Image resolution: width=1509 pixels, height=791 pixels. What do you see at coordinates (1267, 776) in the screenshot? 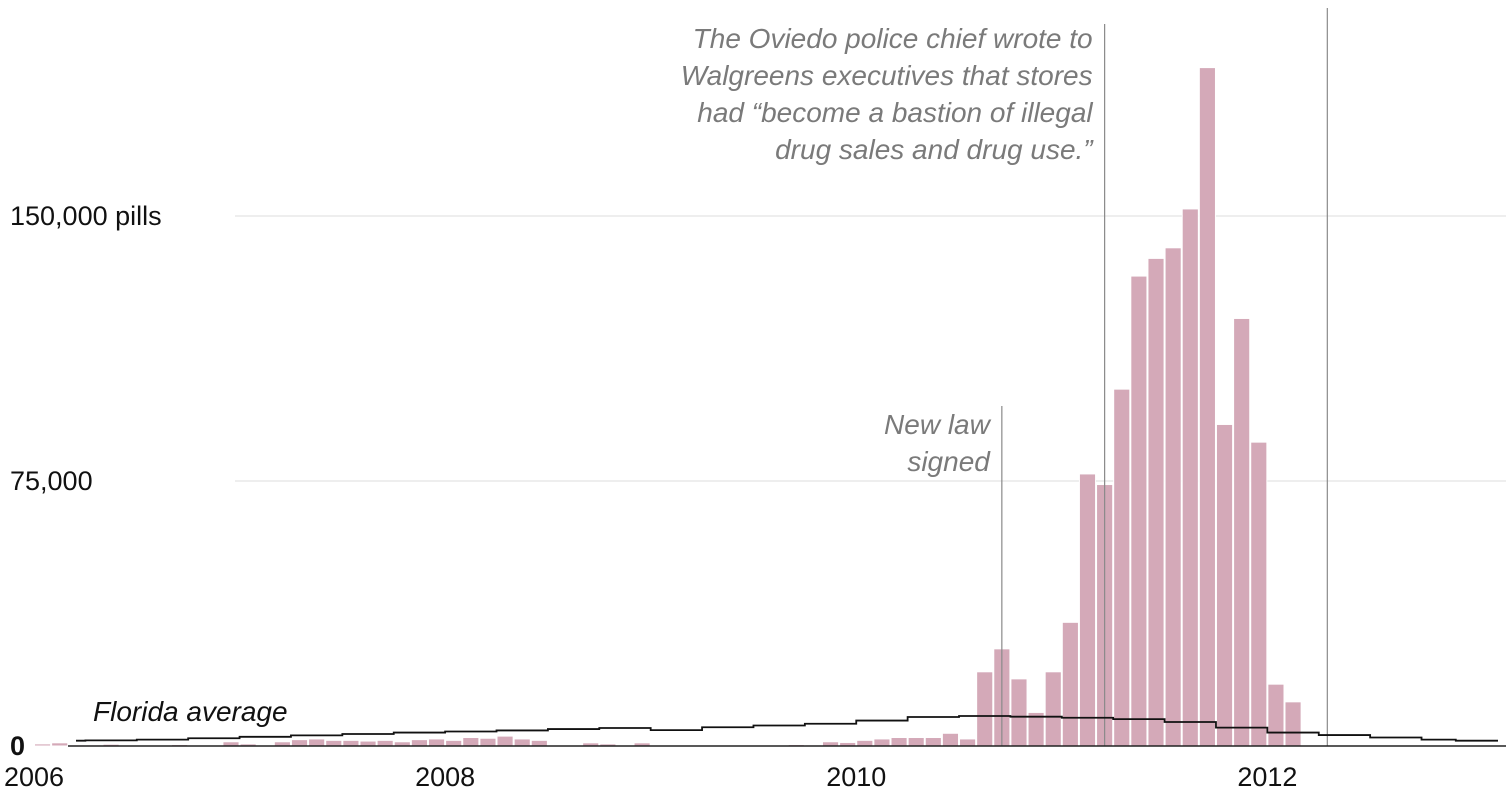
I see `x-tick-label: 2012` at bounding box center [1267, 776].